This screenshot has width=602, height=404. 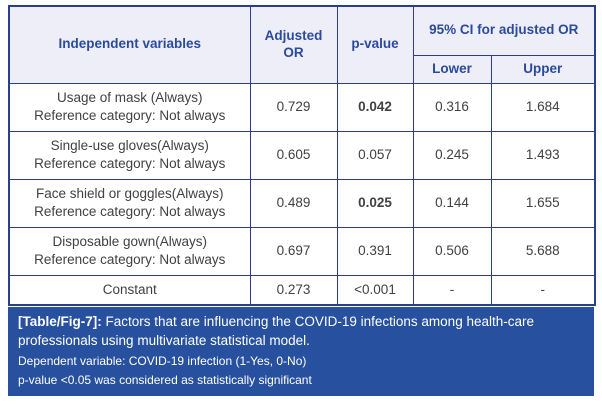 What do you see at coordinates (375, 290) in the screenshot?
I see `cell-p-value: <0.001` at bounding box center [375, 290].